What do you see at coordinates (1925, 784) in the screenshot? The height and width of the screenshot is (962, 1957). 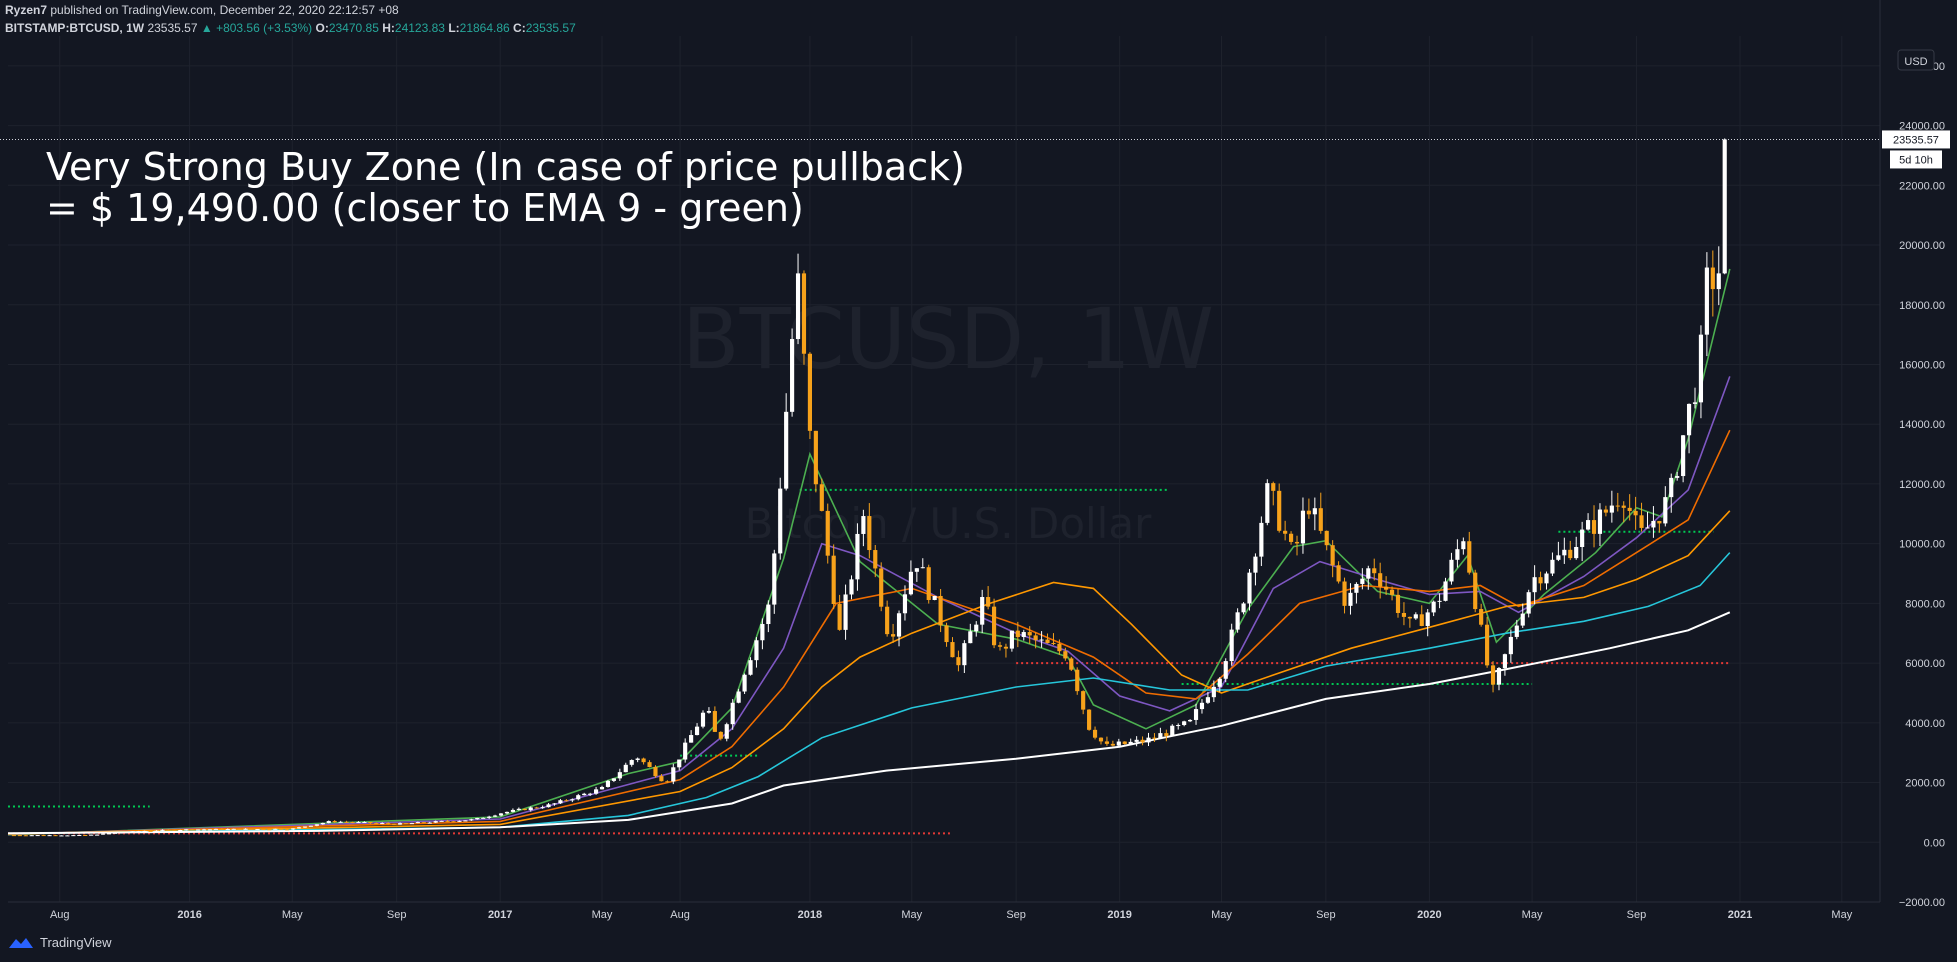 I see `y-tick-label-12: 2000.00` at bounding box center [1925, 784].